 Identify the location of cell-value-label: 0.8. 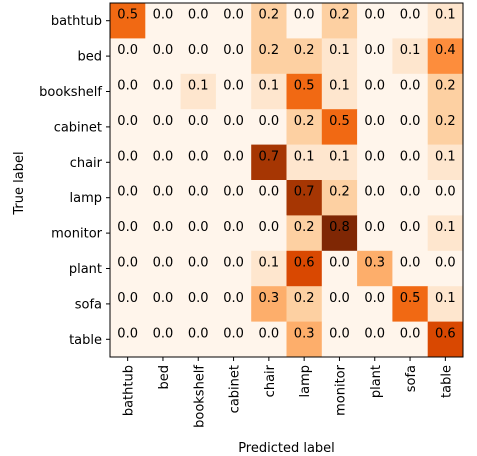
(339, 227).